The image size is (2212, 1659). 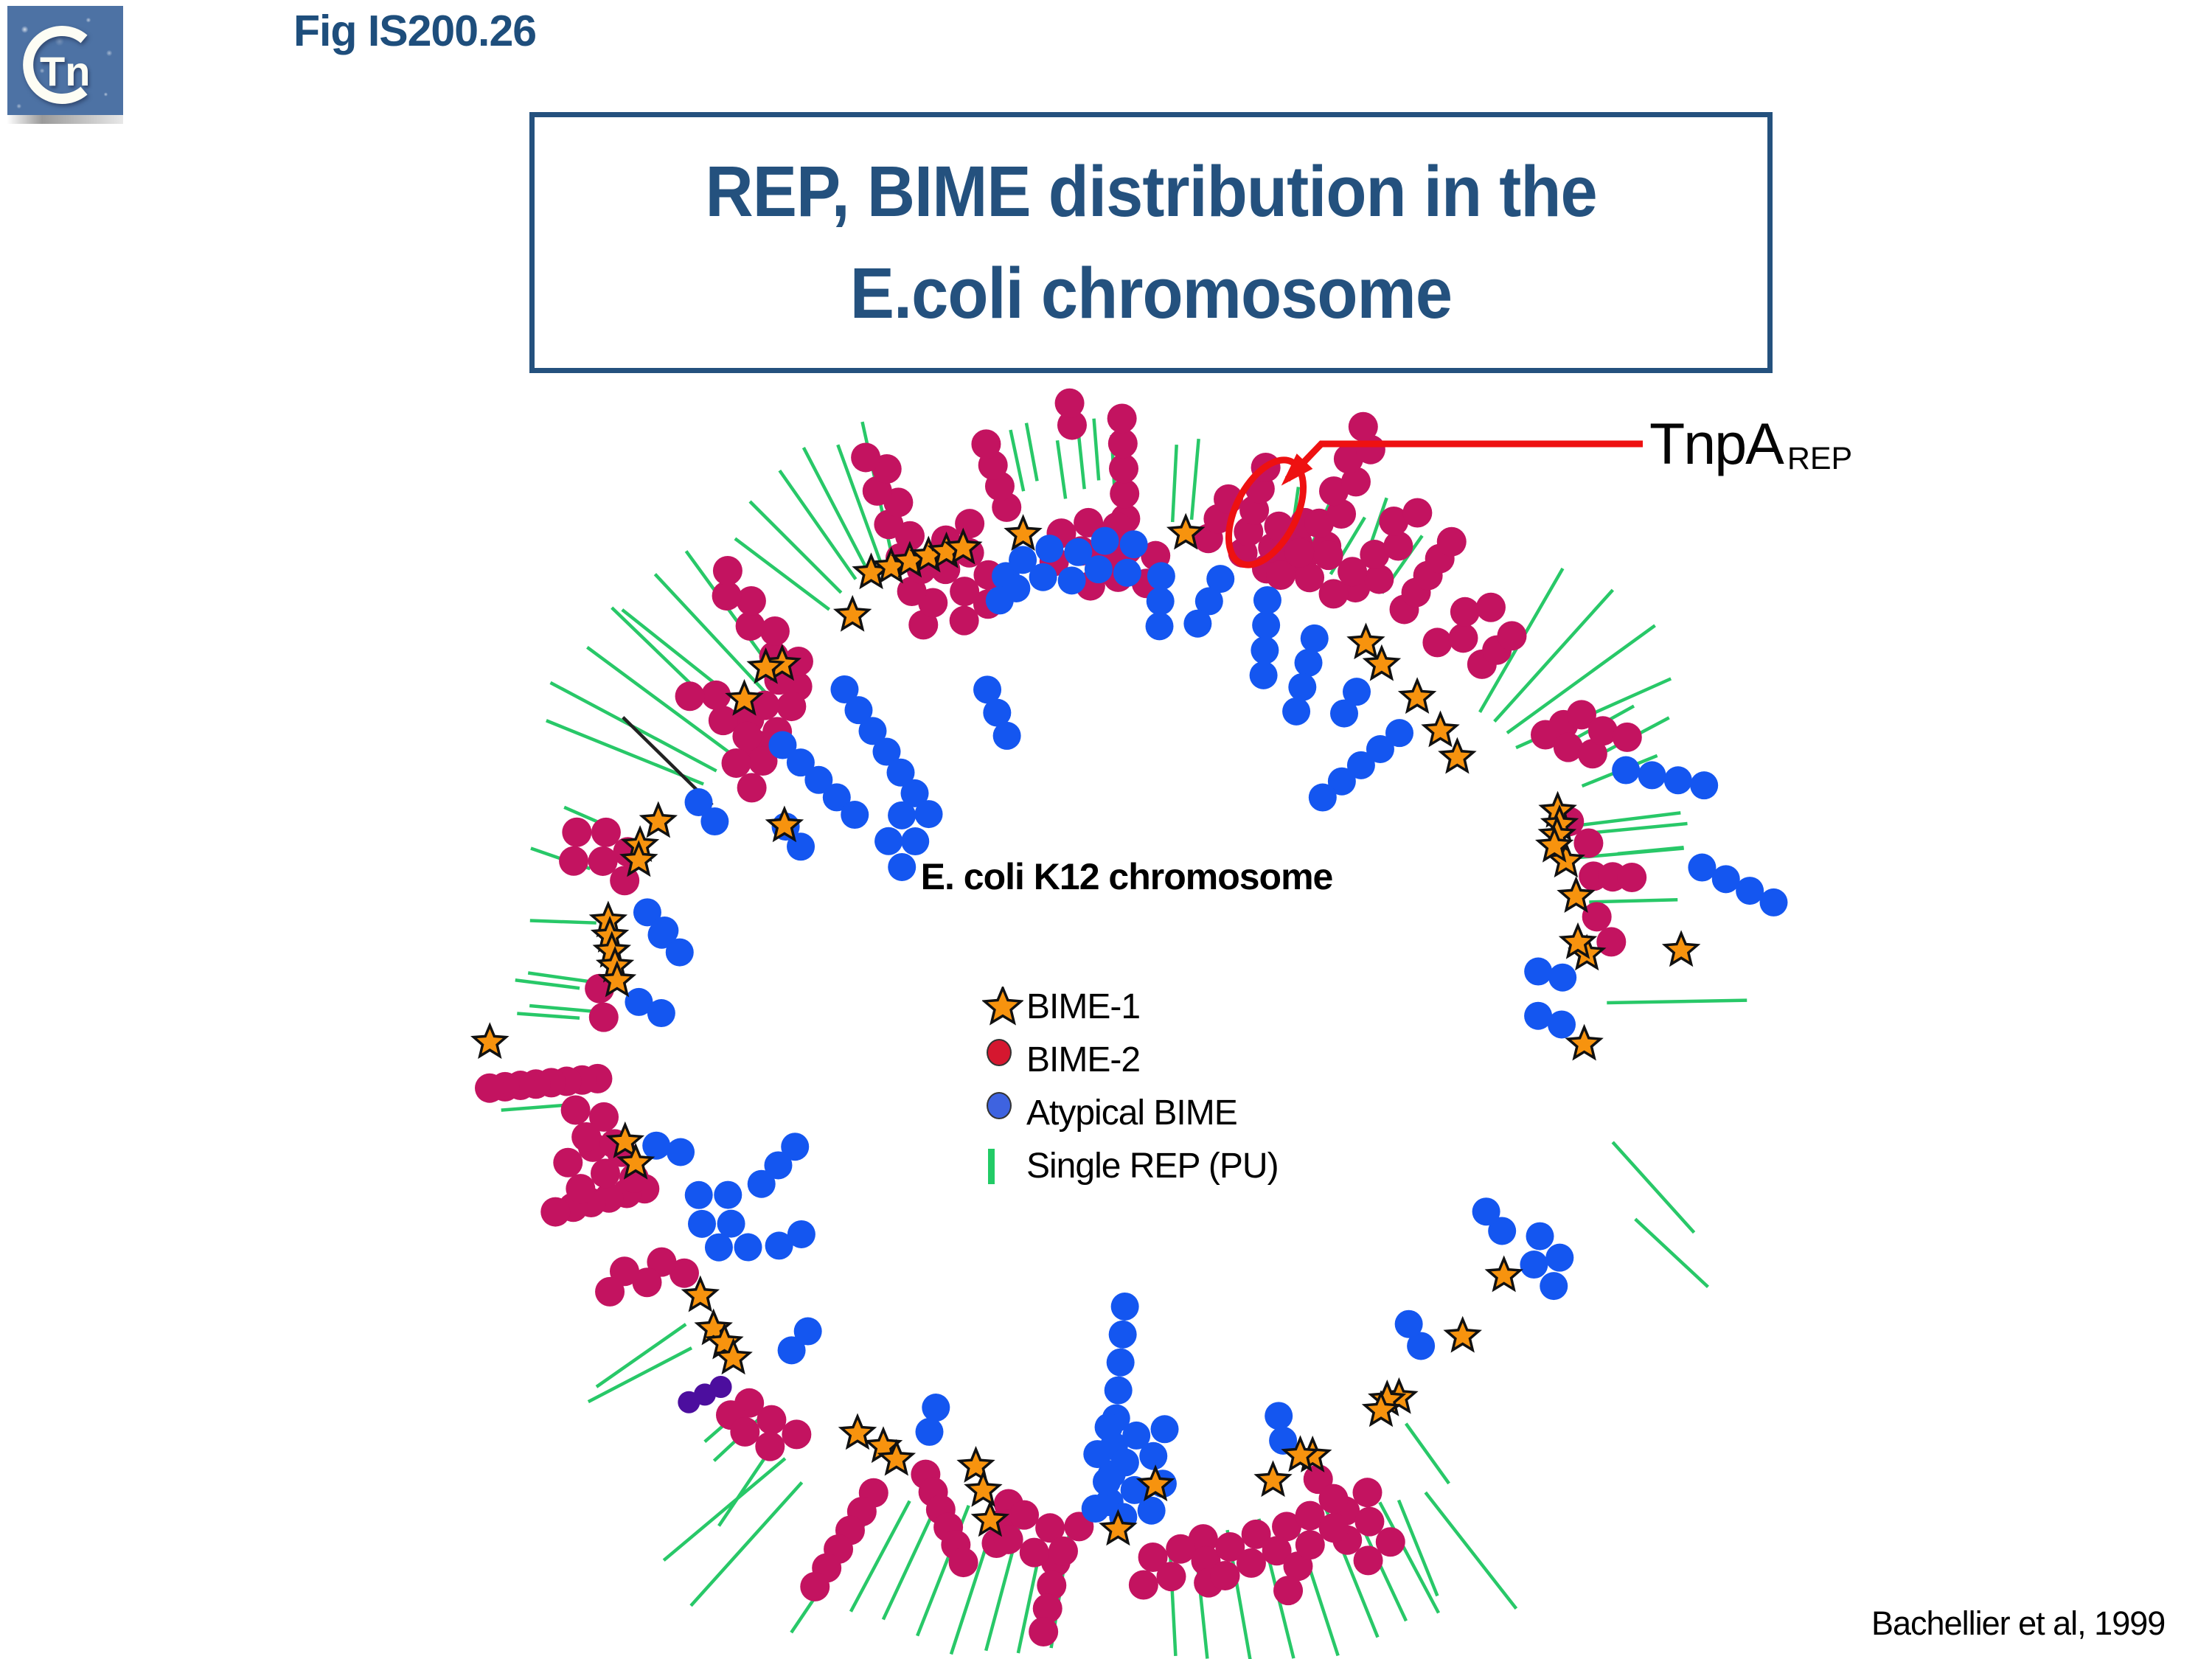 I want to click on tnpa-rep-label: TnpA REP, so click(x=1750, y=444).